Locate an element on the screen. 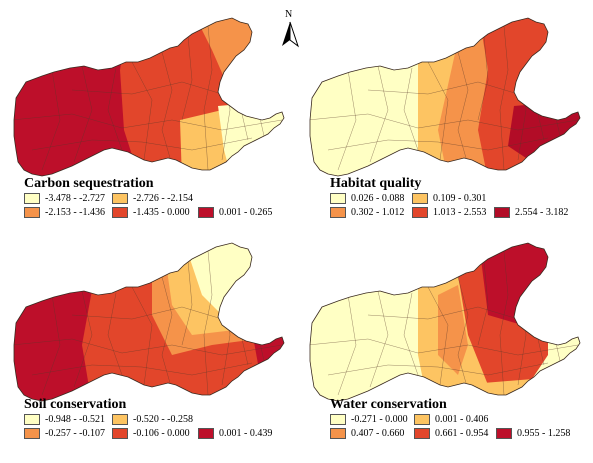 The width and height of the screenshot is (593, 463). legend-item: 0.001 - 0.265 is located at coordinates (241, 212).